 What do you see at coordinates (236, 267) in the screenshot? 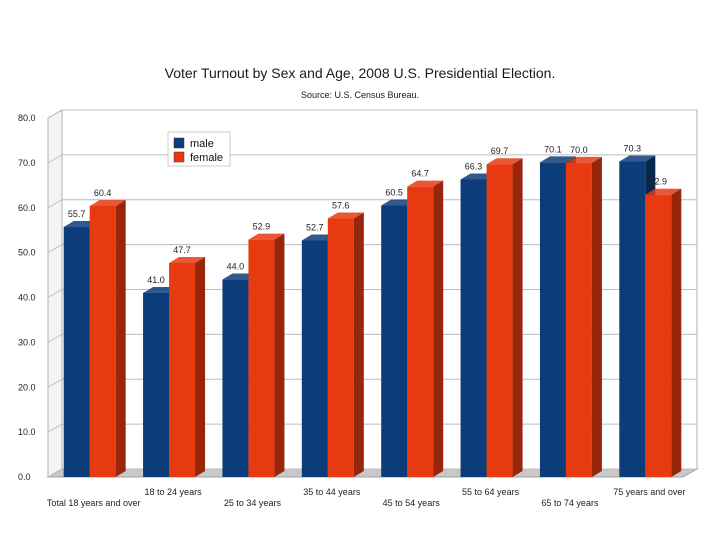
I see `value-label: 44.0` at bounding box center [236, 267].